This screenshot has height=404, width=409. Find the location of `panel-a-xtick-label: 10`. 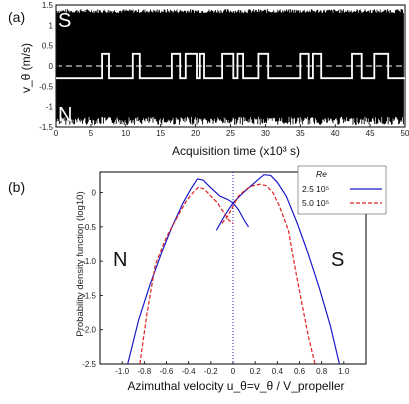

panel-a-xtick-label: 10 is located at coordinates (125, 133).